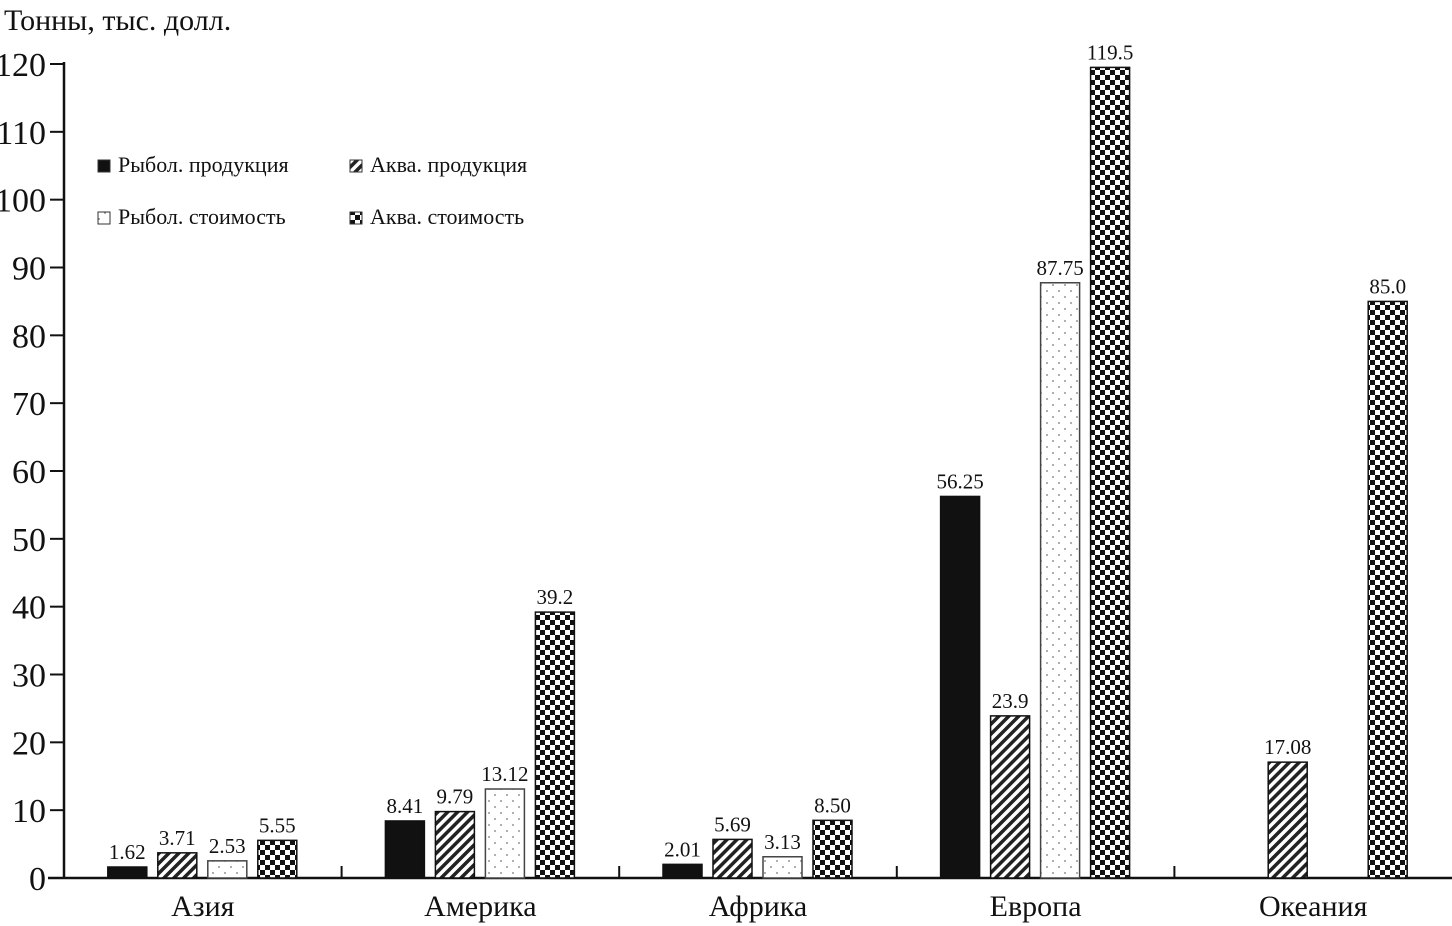 The height and width of the screenshot is (926, 1452). Describe the element at coordinates (1036, 906) in the screenshot. I see `x-tick-label: Европа` at that location.